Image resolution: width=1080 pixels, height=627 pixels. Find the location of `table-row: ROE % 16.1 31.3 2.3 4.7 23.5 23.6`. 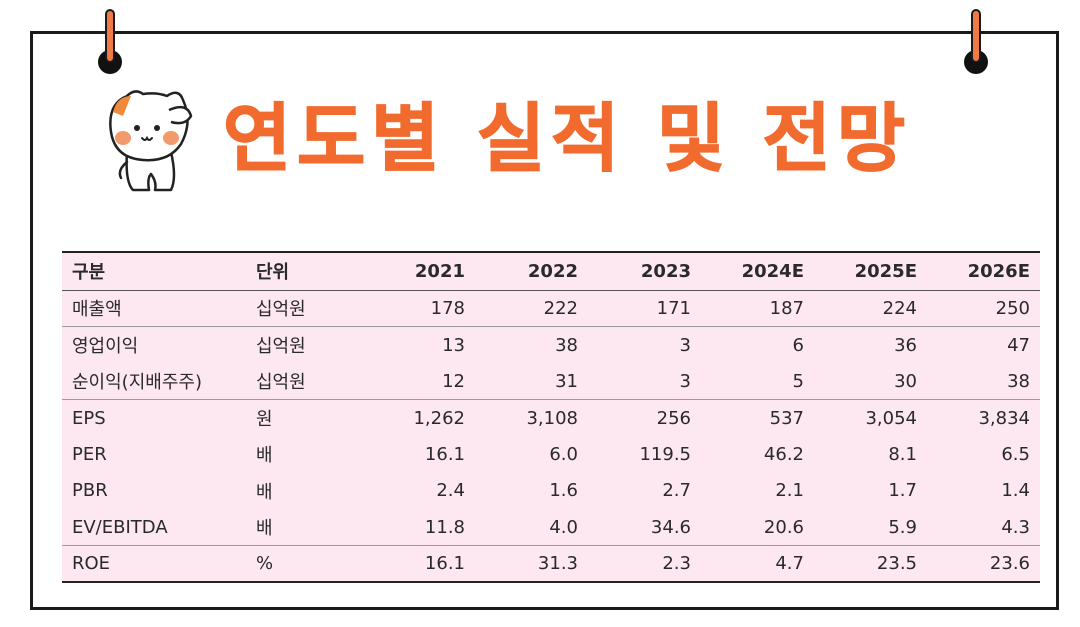

table-row: ROE % 16.1 31.3 2.3 4.7 23.5 23.6 is located at coordinates (551, 564).